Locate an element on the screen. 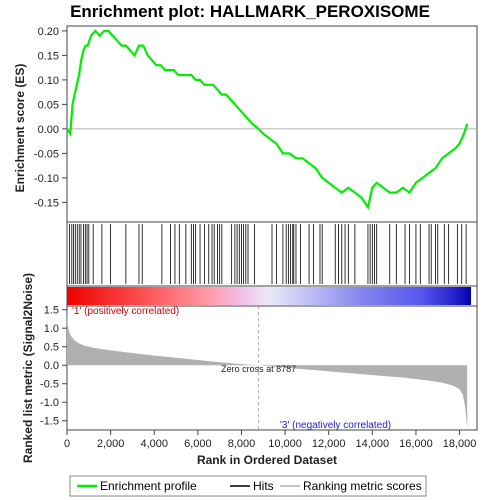 Image resolution: width=500 pixels, height=500 pixels. negative-correlated-label: '3' (negatively correlated) is located at coordinates (335, 425).